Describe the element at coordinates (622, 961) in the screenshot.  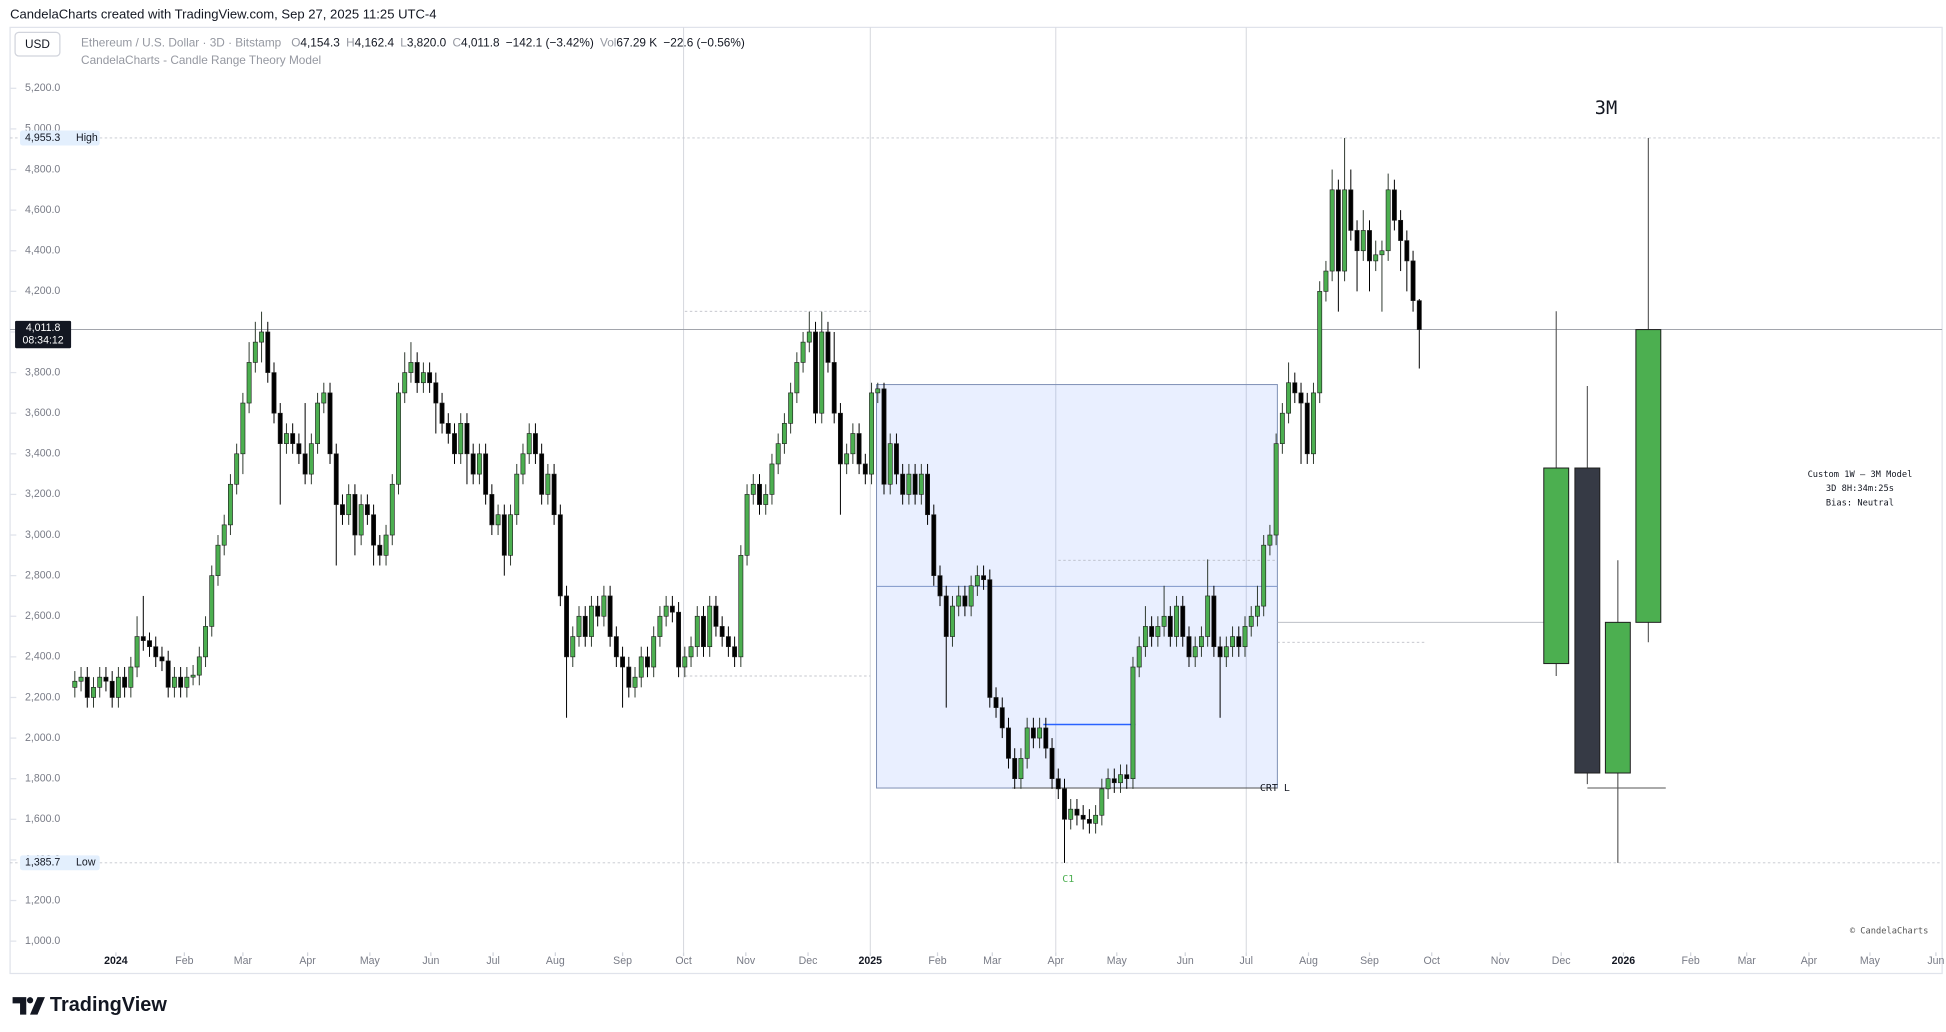
I see `x-tick-label: Sep` at that location.